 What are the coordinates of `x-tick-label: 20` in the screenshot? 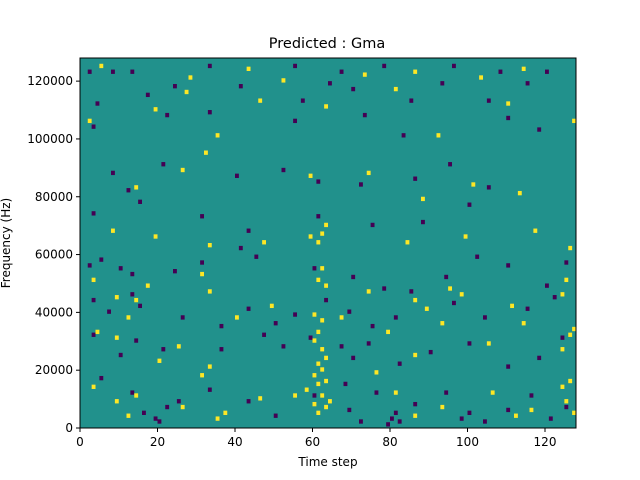 It's located at (157, 442).